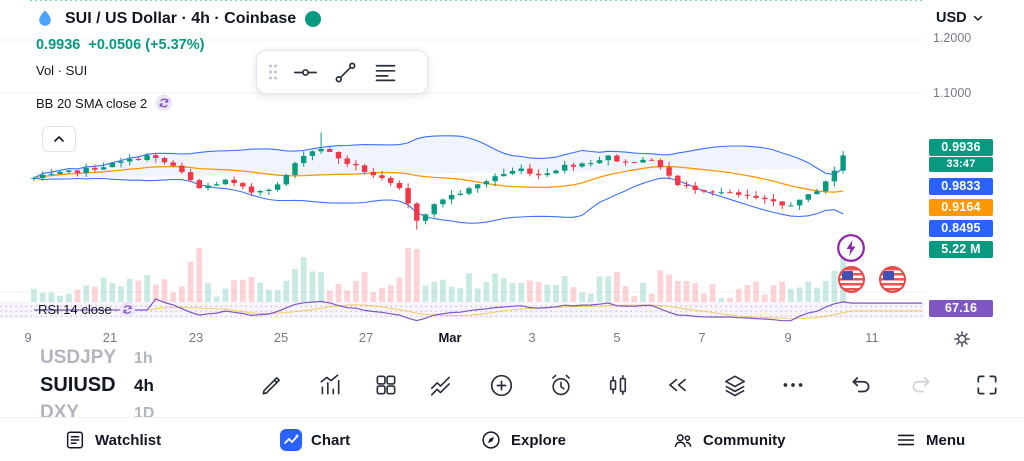  I want to click on trend-line-tool-button, so click(345, 72).